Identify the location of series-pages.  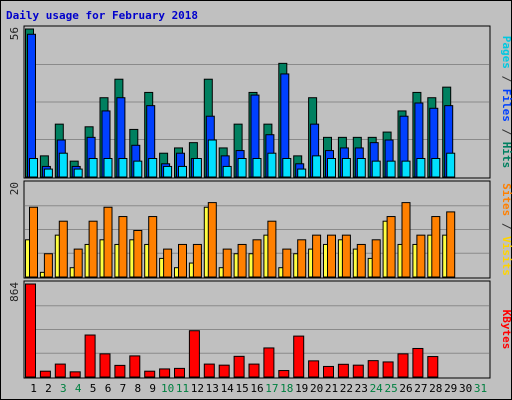
(242, 158).